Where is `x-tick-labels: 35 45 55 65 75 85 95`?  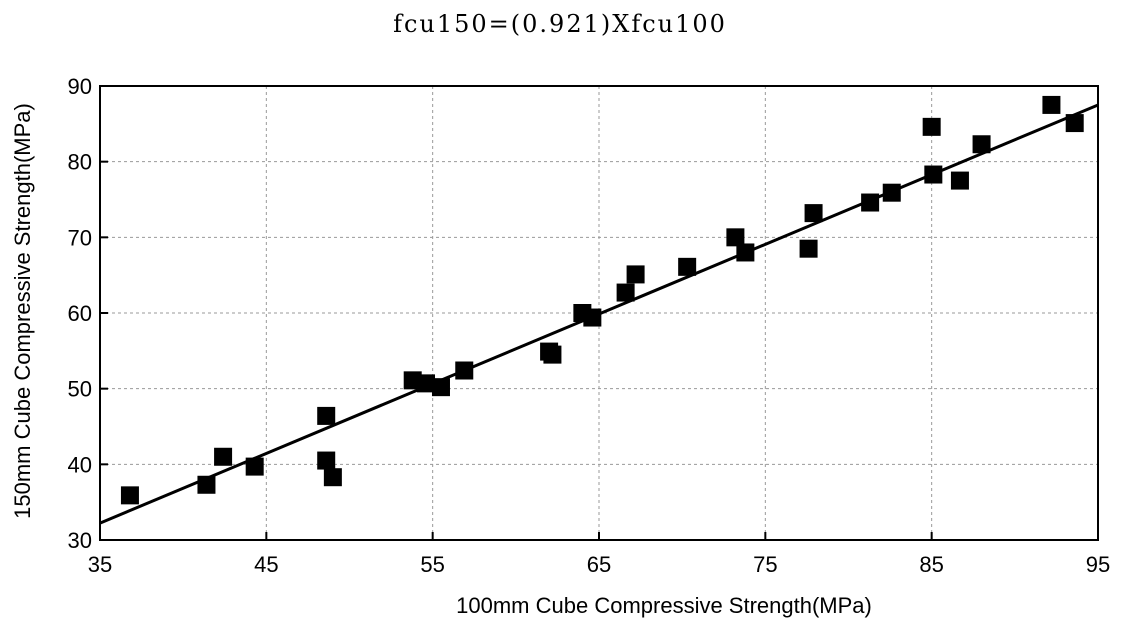
x-tick-labels: 35 45 55 65 75 85 95 is located at coordinates (599, 564).